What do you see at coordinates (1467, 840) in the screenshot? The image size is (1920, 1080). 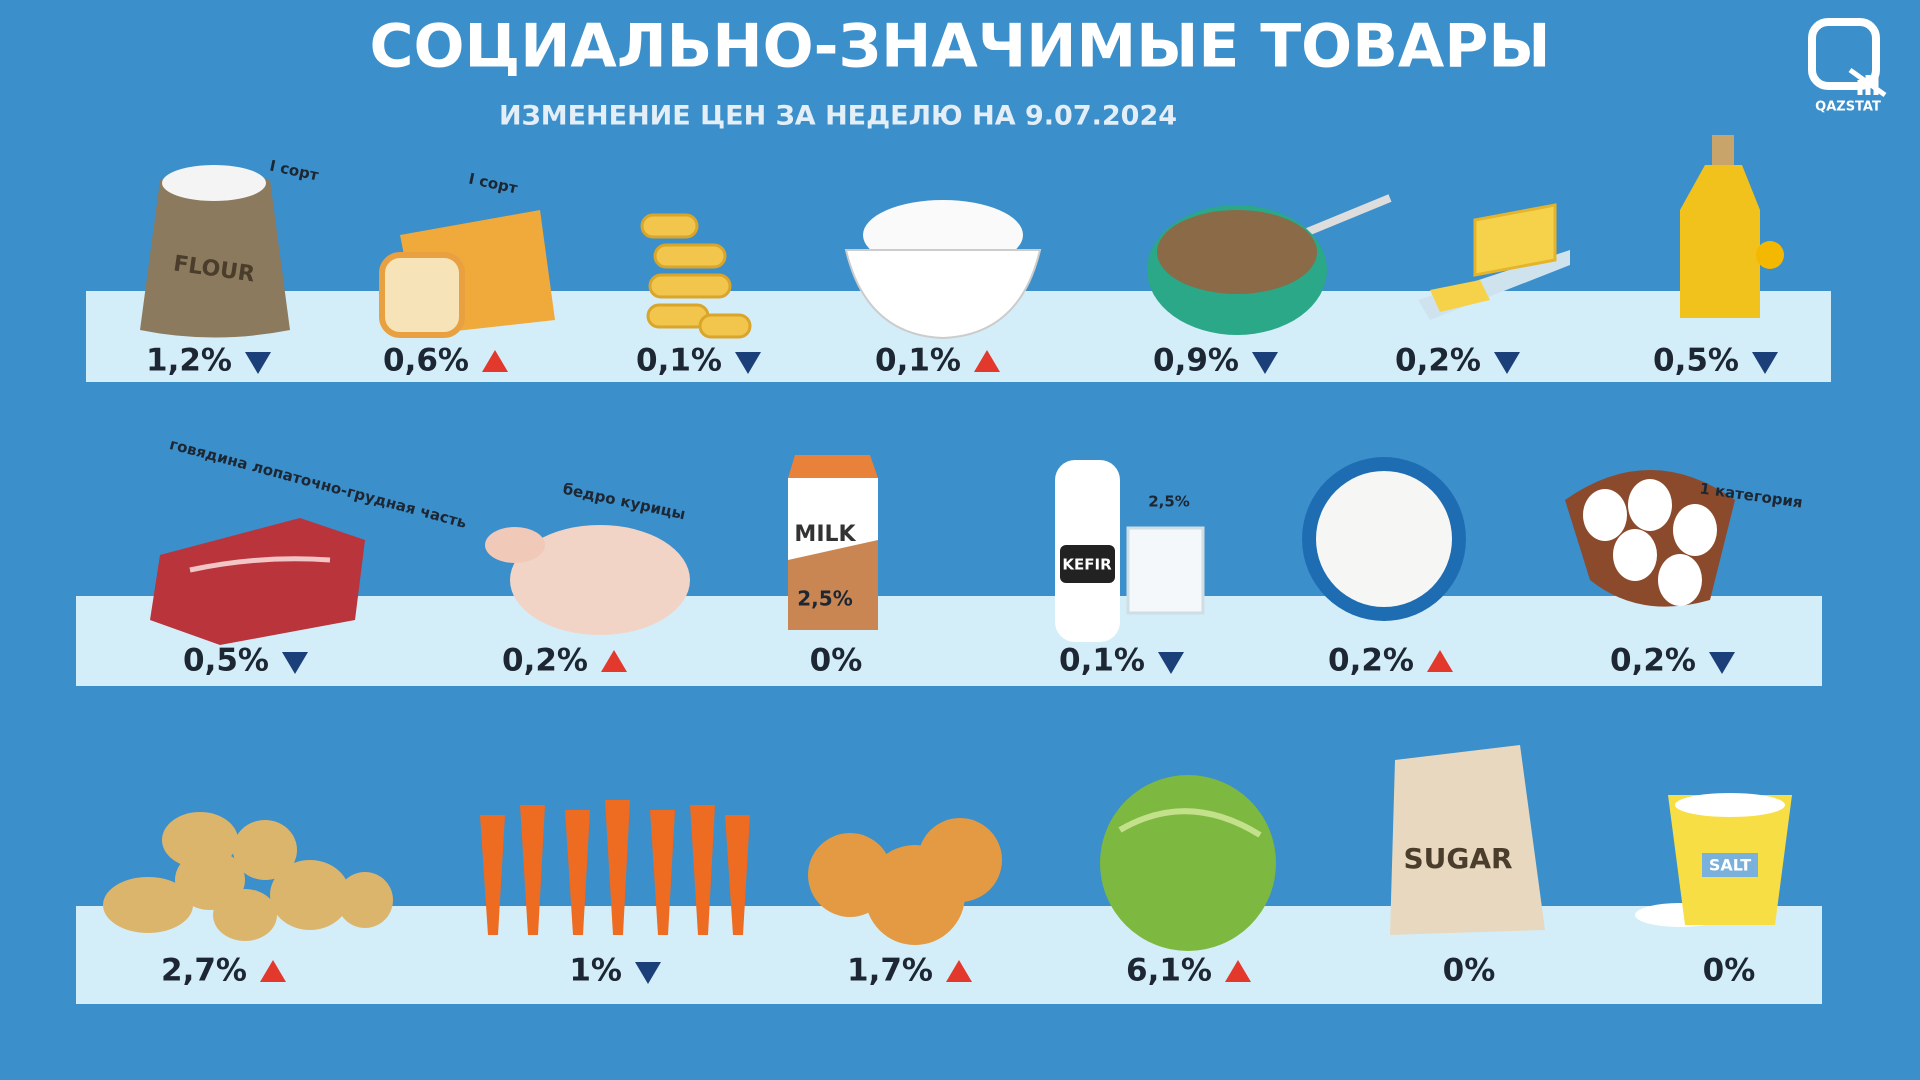 I see `sugar-icon: SUGAR` at bounding box center [1467, 840].